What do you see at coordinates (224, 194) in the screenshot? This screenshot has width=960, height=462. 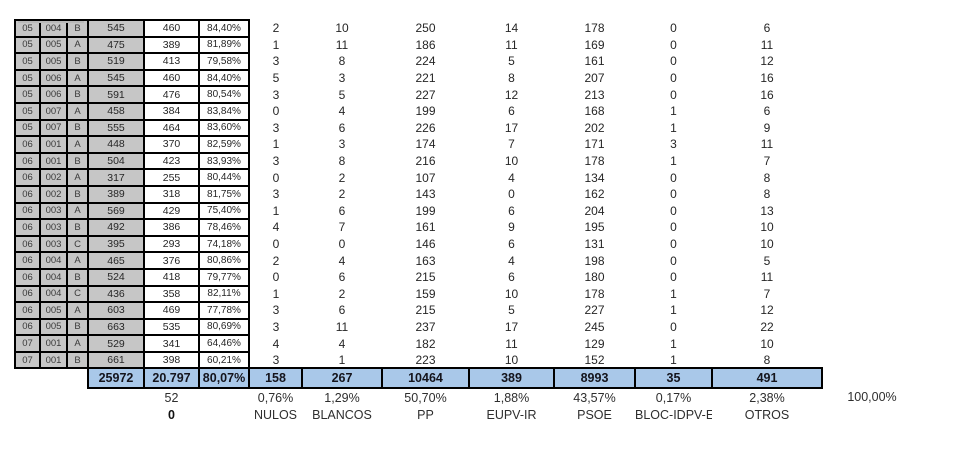 I see `turnout-pct-cell: 81,75%` at bounding box center [224, 194].